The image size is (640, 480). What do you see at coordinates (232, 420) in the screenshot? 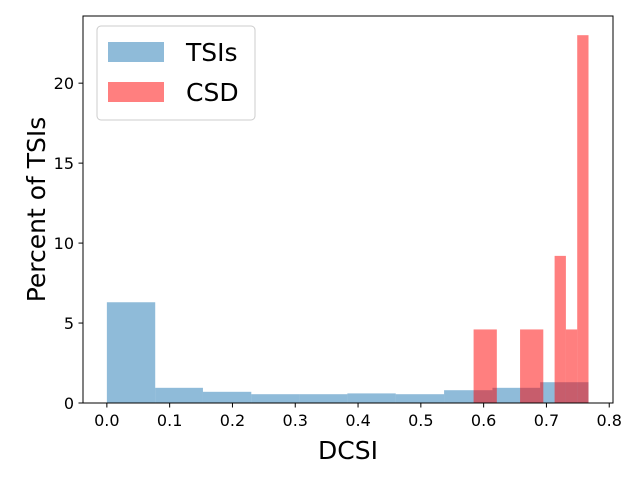
I see `x-tick-label: 0.2` at bounding box center [232, 420].